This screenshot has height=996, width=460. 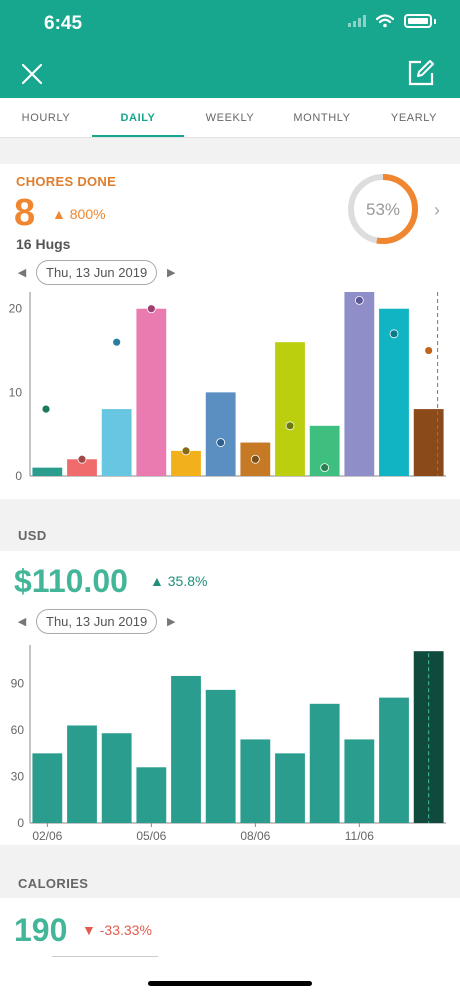 What do you see at coordinates (385, 21) in the screenshot?
I see `wifi-icon` at bounding box center [385, 21].